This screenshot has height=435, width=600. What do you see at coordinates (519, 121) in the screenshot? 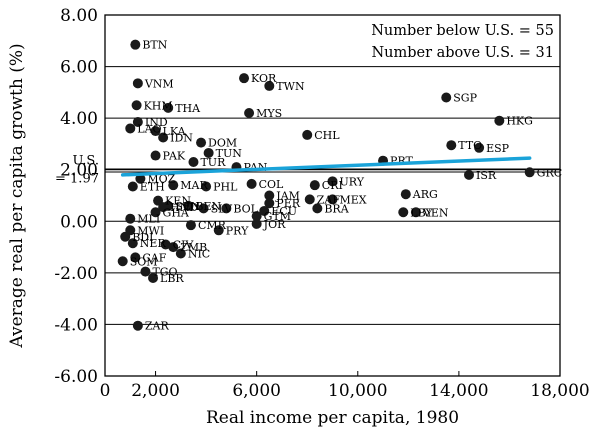
I see `point-label: HKG` at bounding box center [519, 121].